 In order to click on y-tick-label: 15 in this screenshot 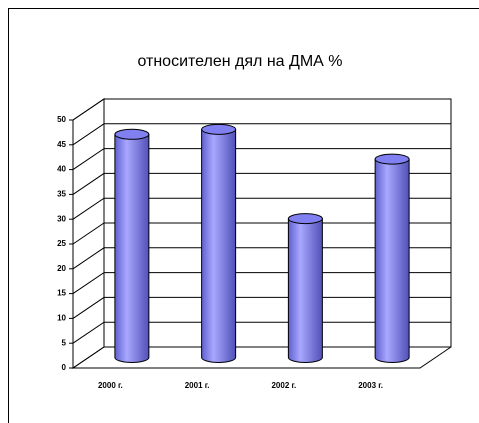, I will do `click(61, 293)`.